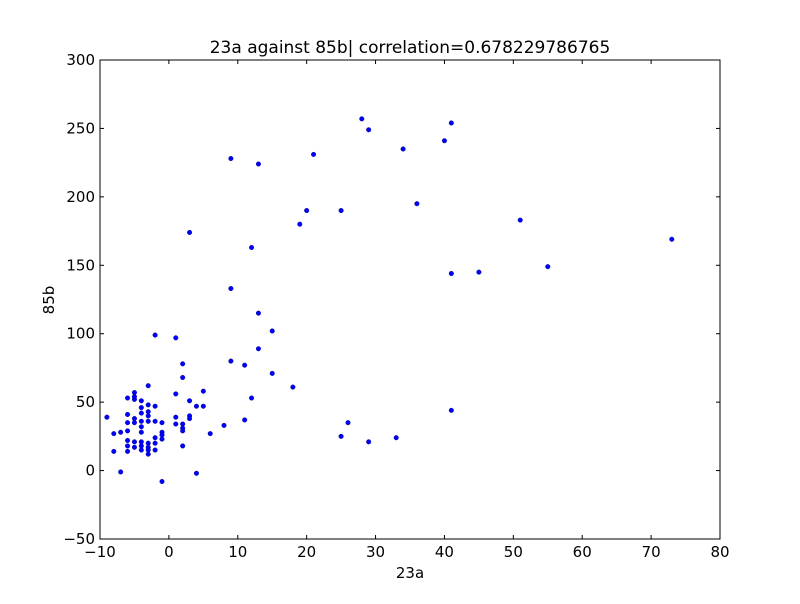 The width and height of the screenshot is (800, 604). What do you see at coordinates (80, 128) in the screenshot?
I see `y-tick-label: 250` at bounding box center [80, 128].